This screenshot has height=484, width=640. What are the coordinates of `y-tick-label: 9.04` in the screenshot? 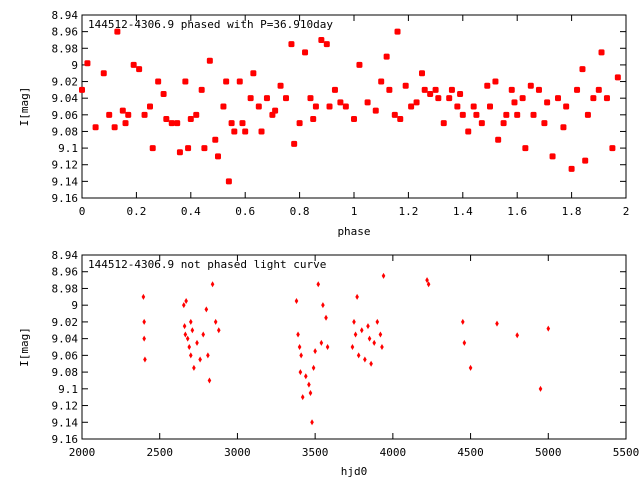 It's located at (65, 339).